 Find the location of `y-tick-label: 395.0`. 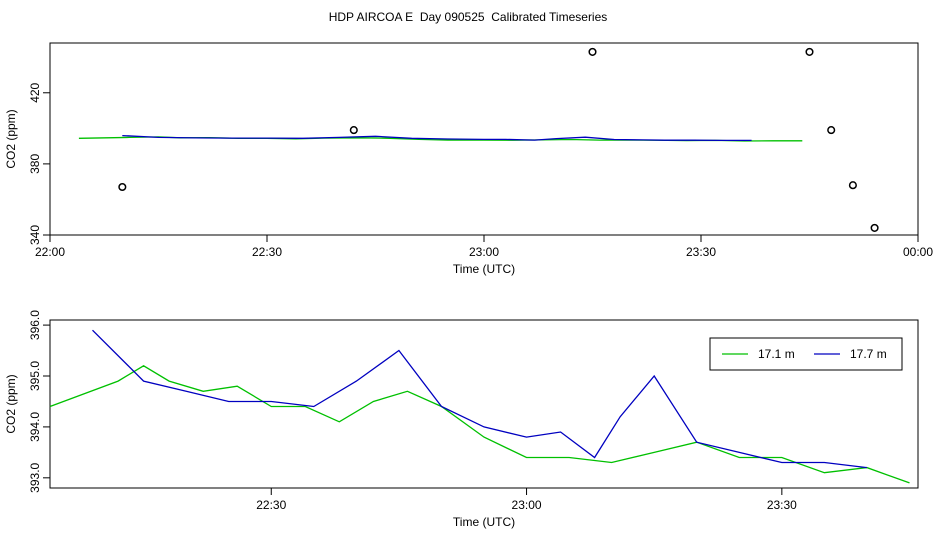

y-tick-label: 395.0 is located at coordinates (35, 376).